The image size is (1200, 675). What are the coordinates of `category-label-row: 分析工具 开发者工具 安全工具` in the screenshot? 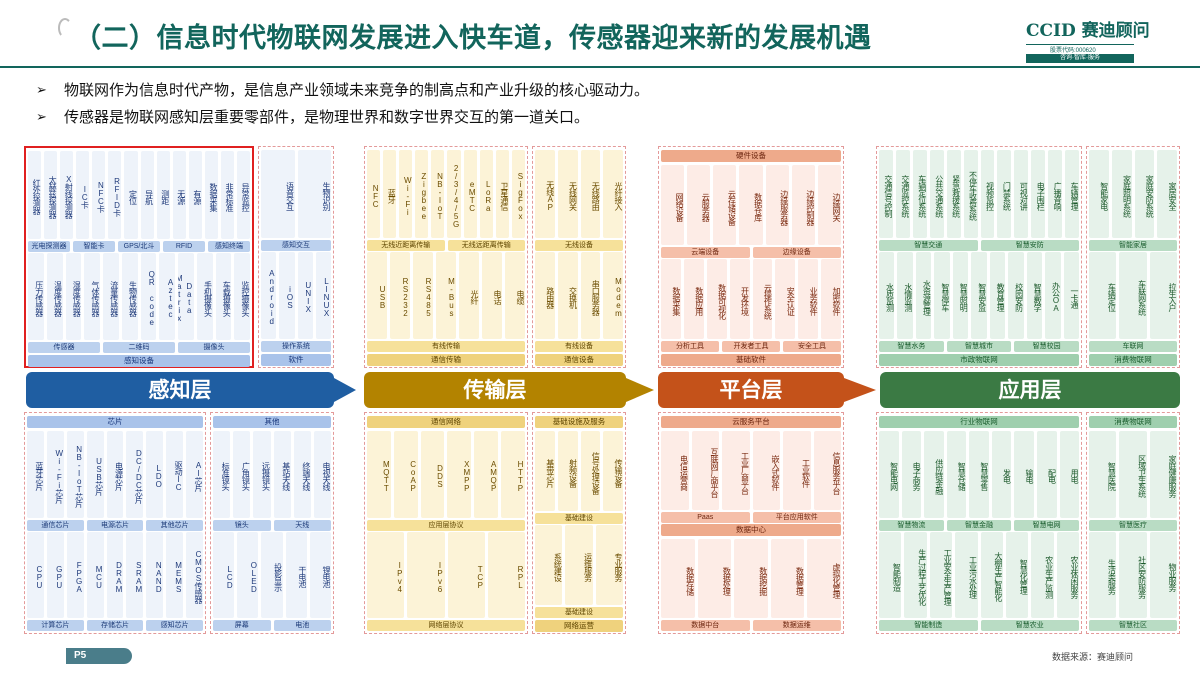 It's located at (751, 346).